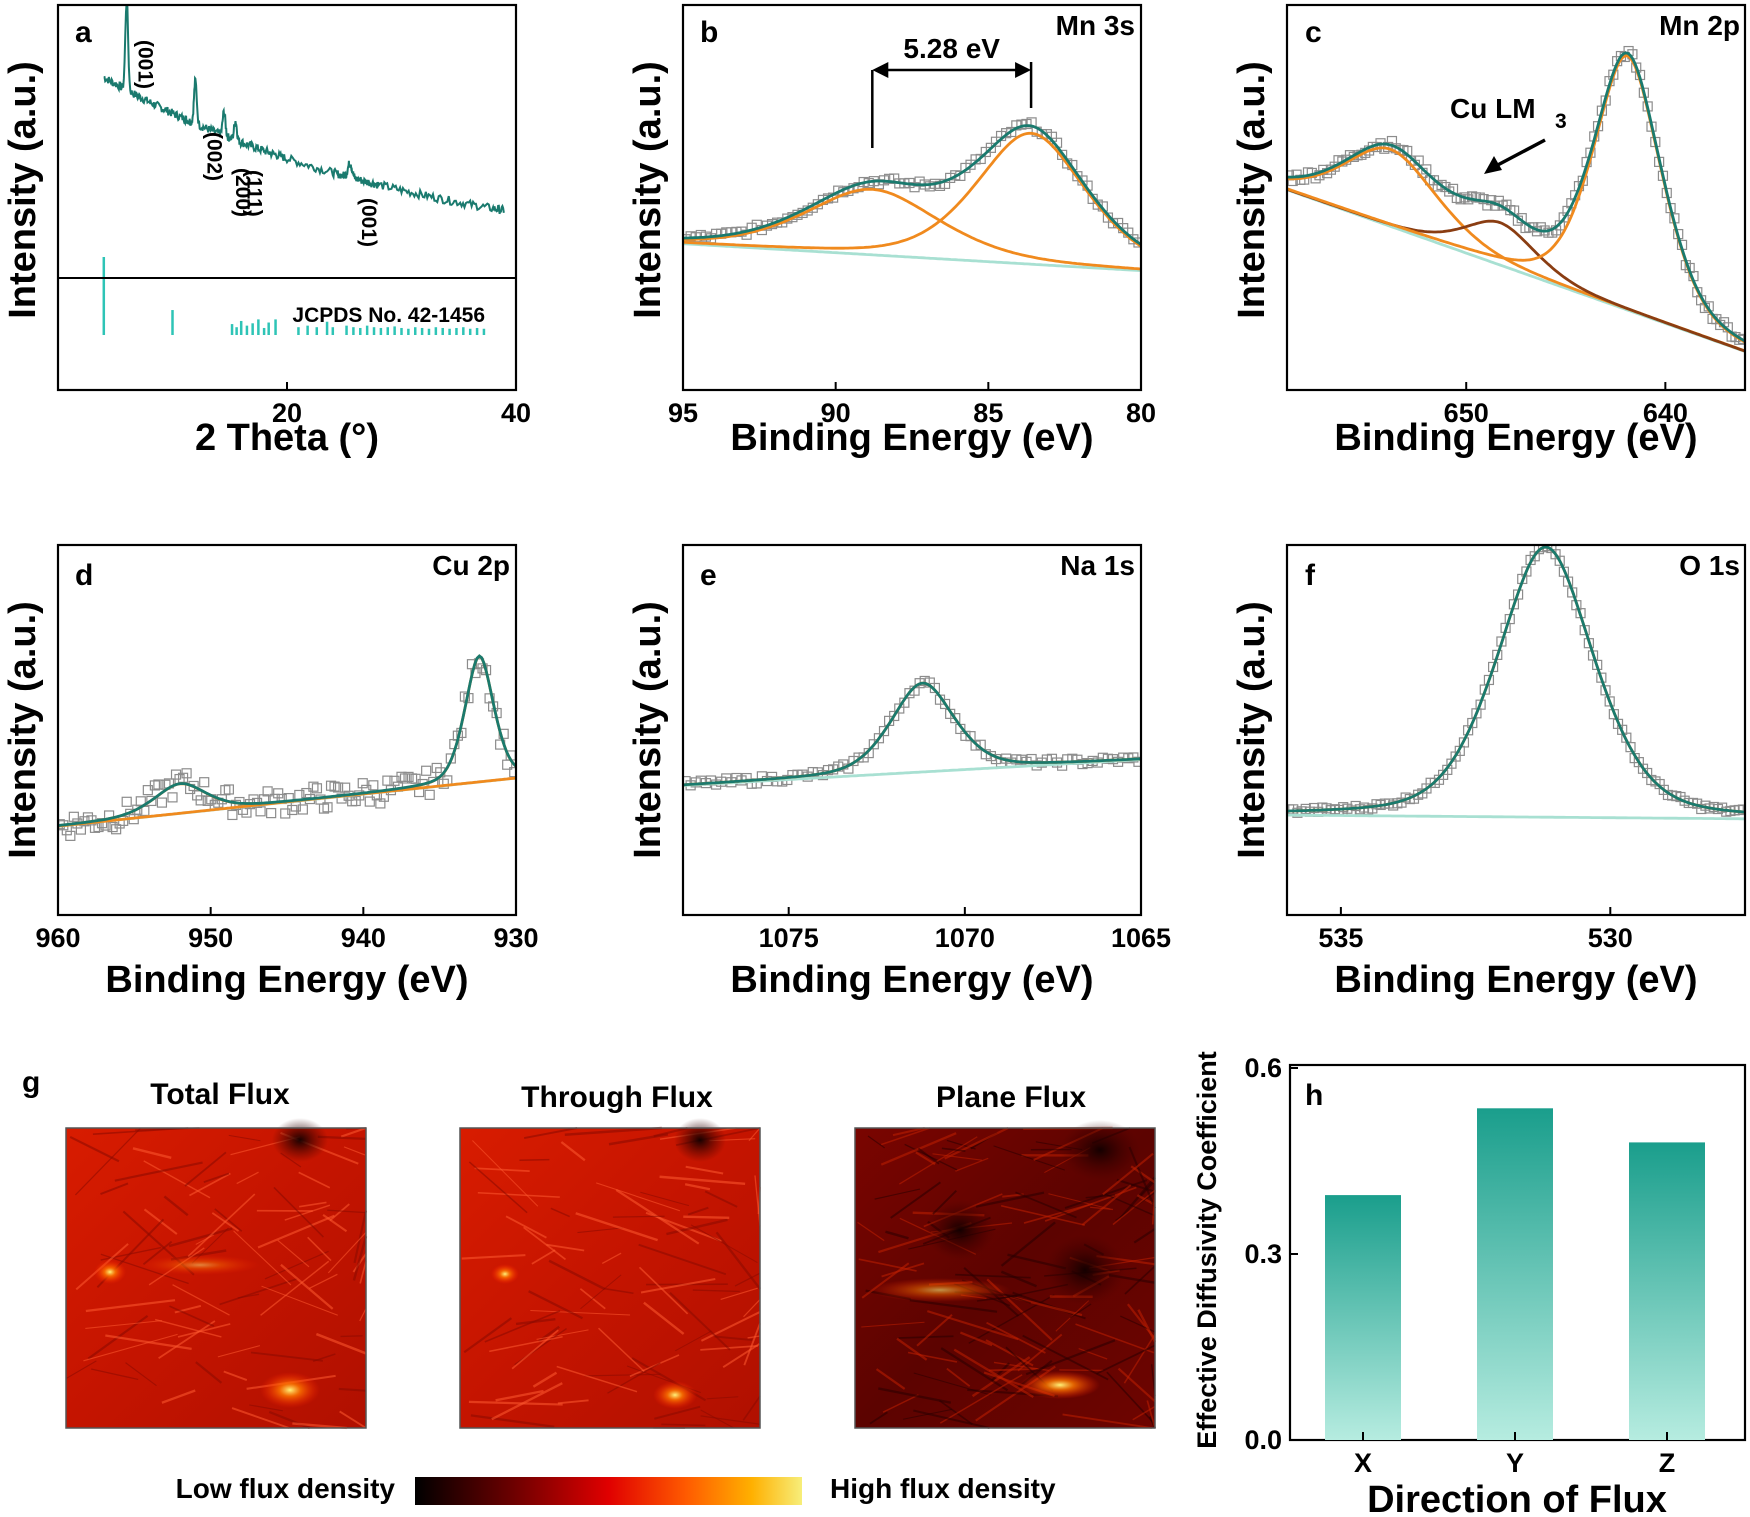  I want to click on colorbar-high-label: High flux density, so click(943, 1488).